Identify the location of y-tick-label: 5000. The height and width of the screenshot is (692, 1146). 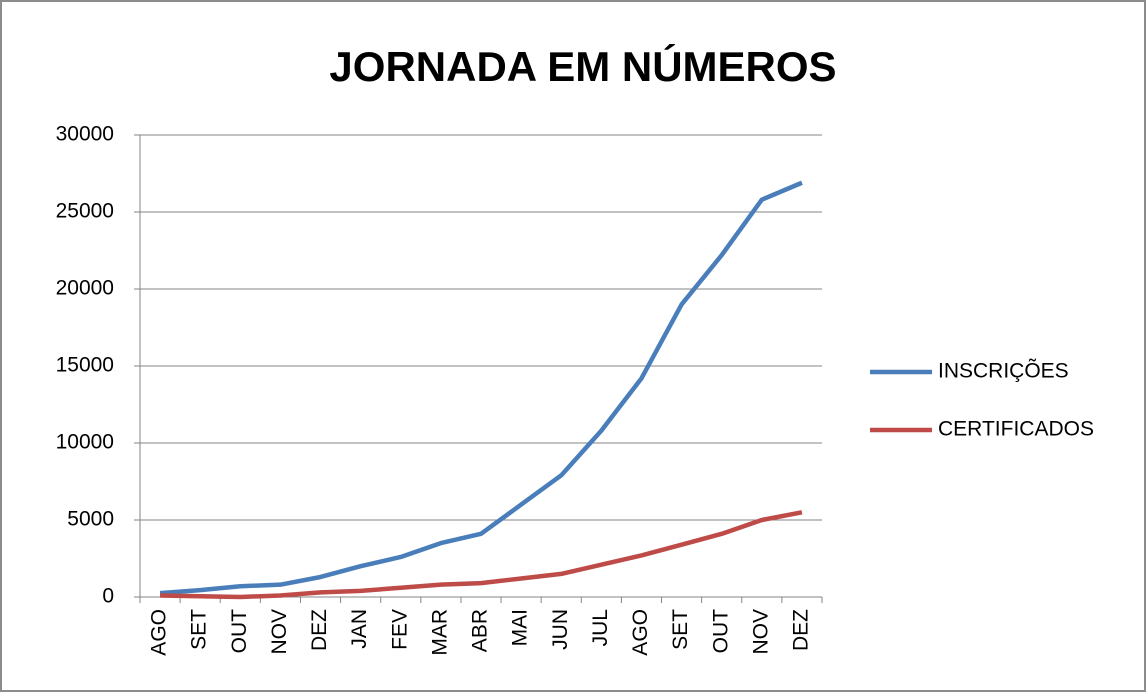
(90, 519).